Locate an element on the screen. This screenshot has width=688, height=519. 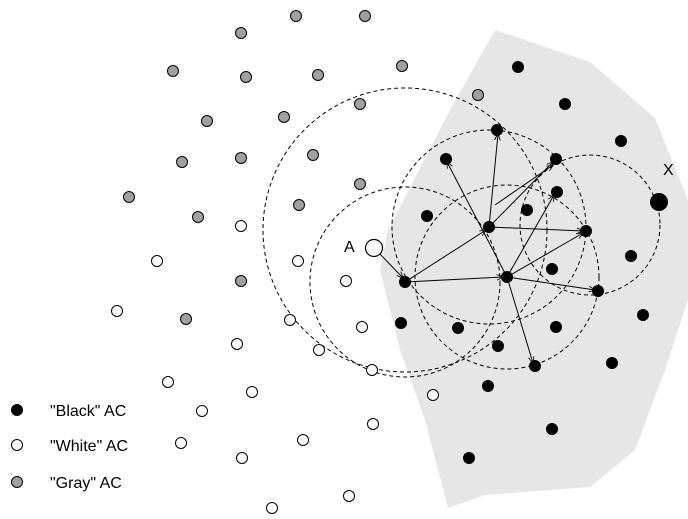
node-x-label: X is located at coordinates (668, 170).